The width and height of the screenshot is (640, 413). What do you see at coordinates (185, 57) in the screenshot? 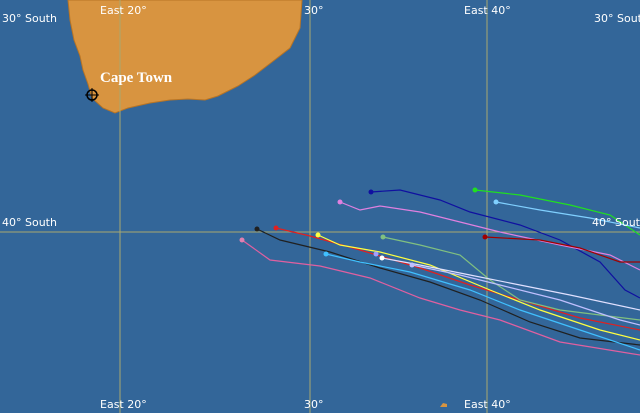
I see `land` at bounding box center [185, 57].